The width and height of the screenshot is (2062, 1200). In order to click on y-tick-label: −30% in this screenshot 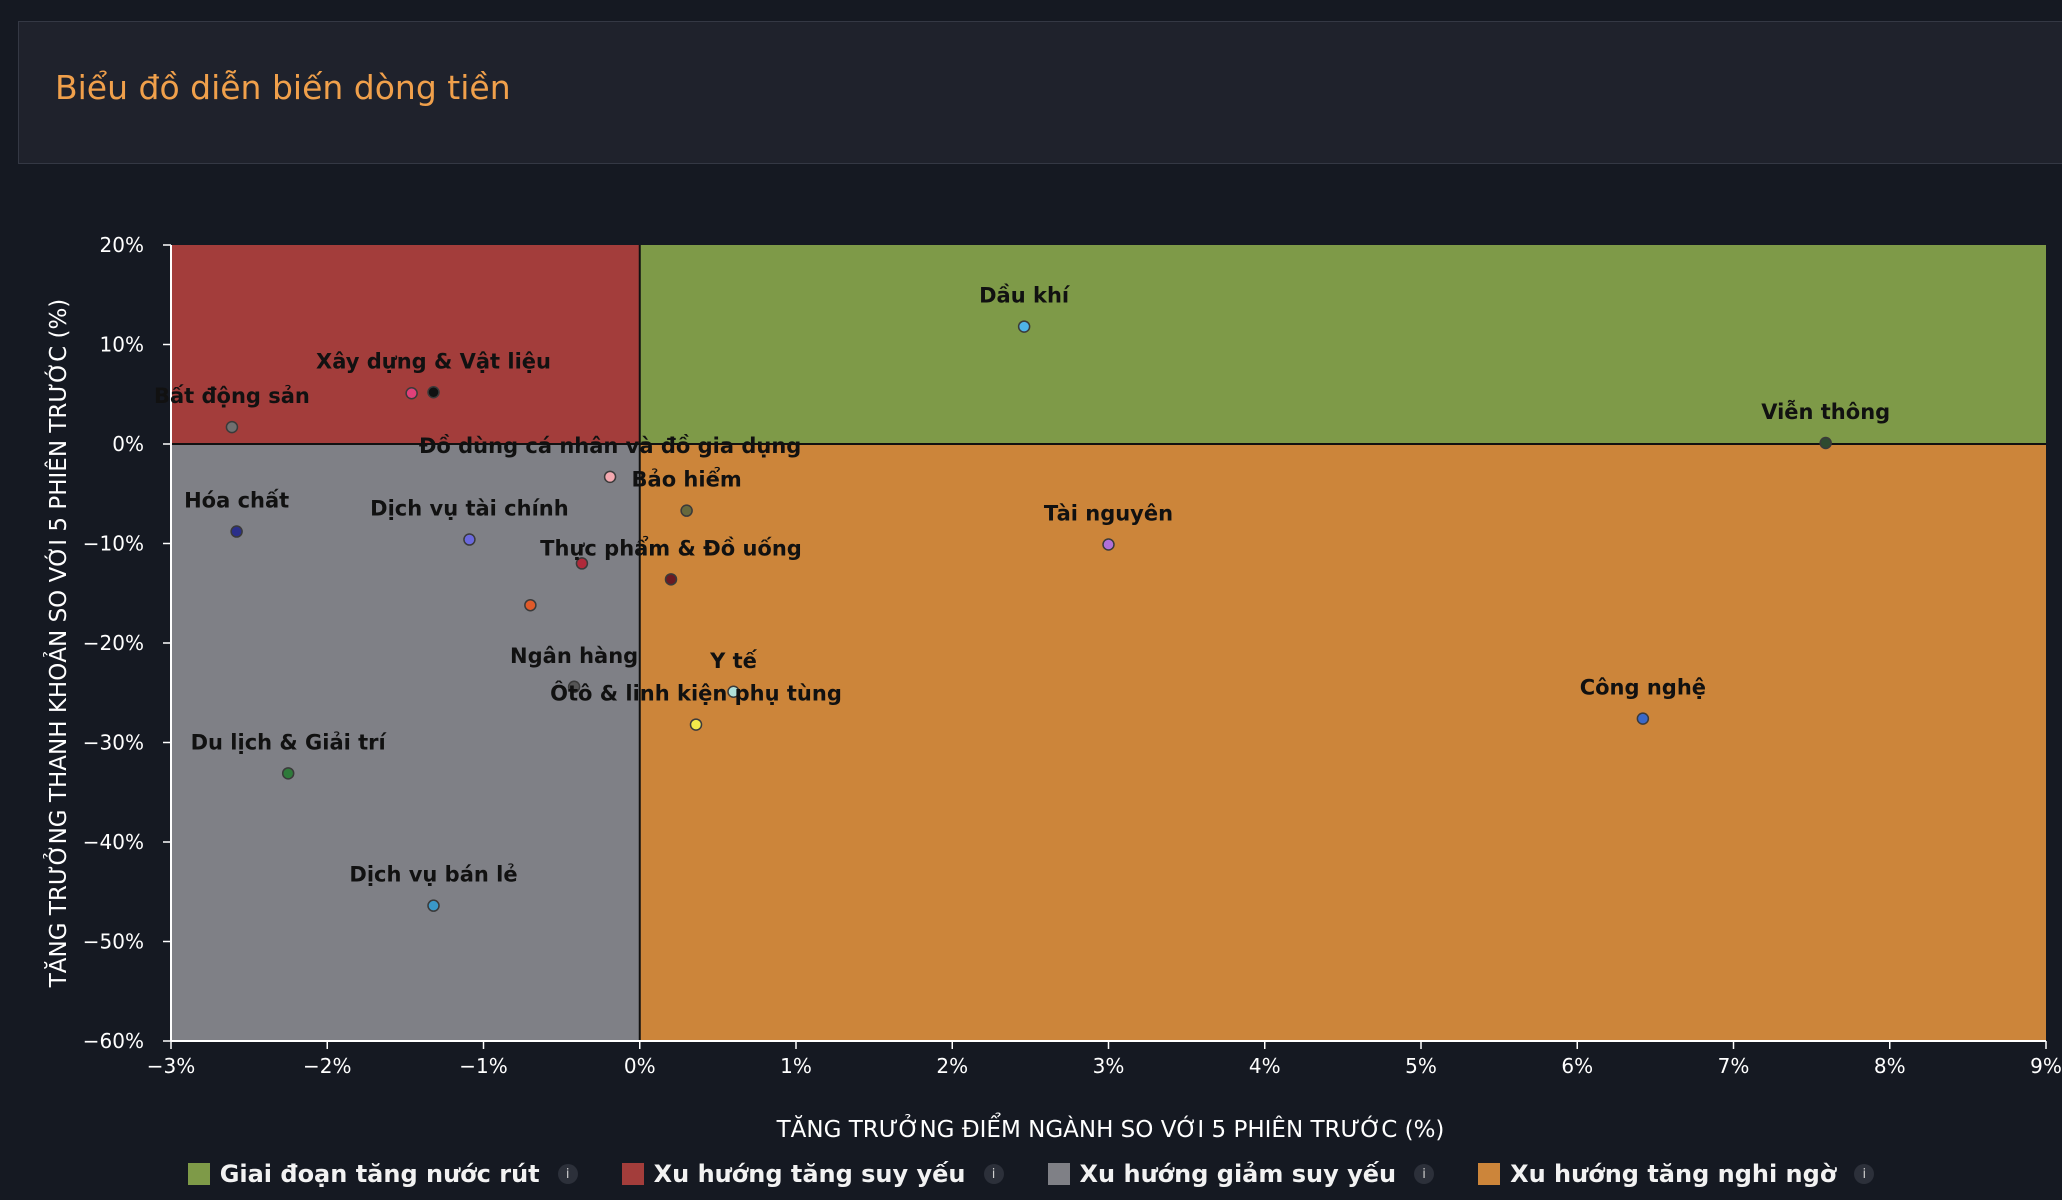, I will do `click(113, 743)`.